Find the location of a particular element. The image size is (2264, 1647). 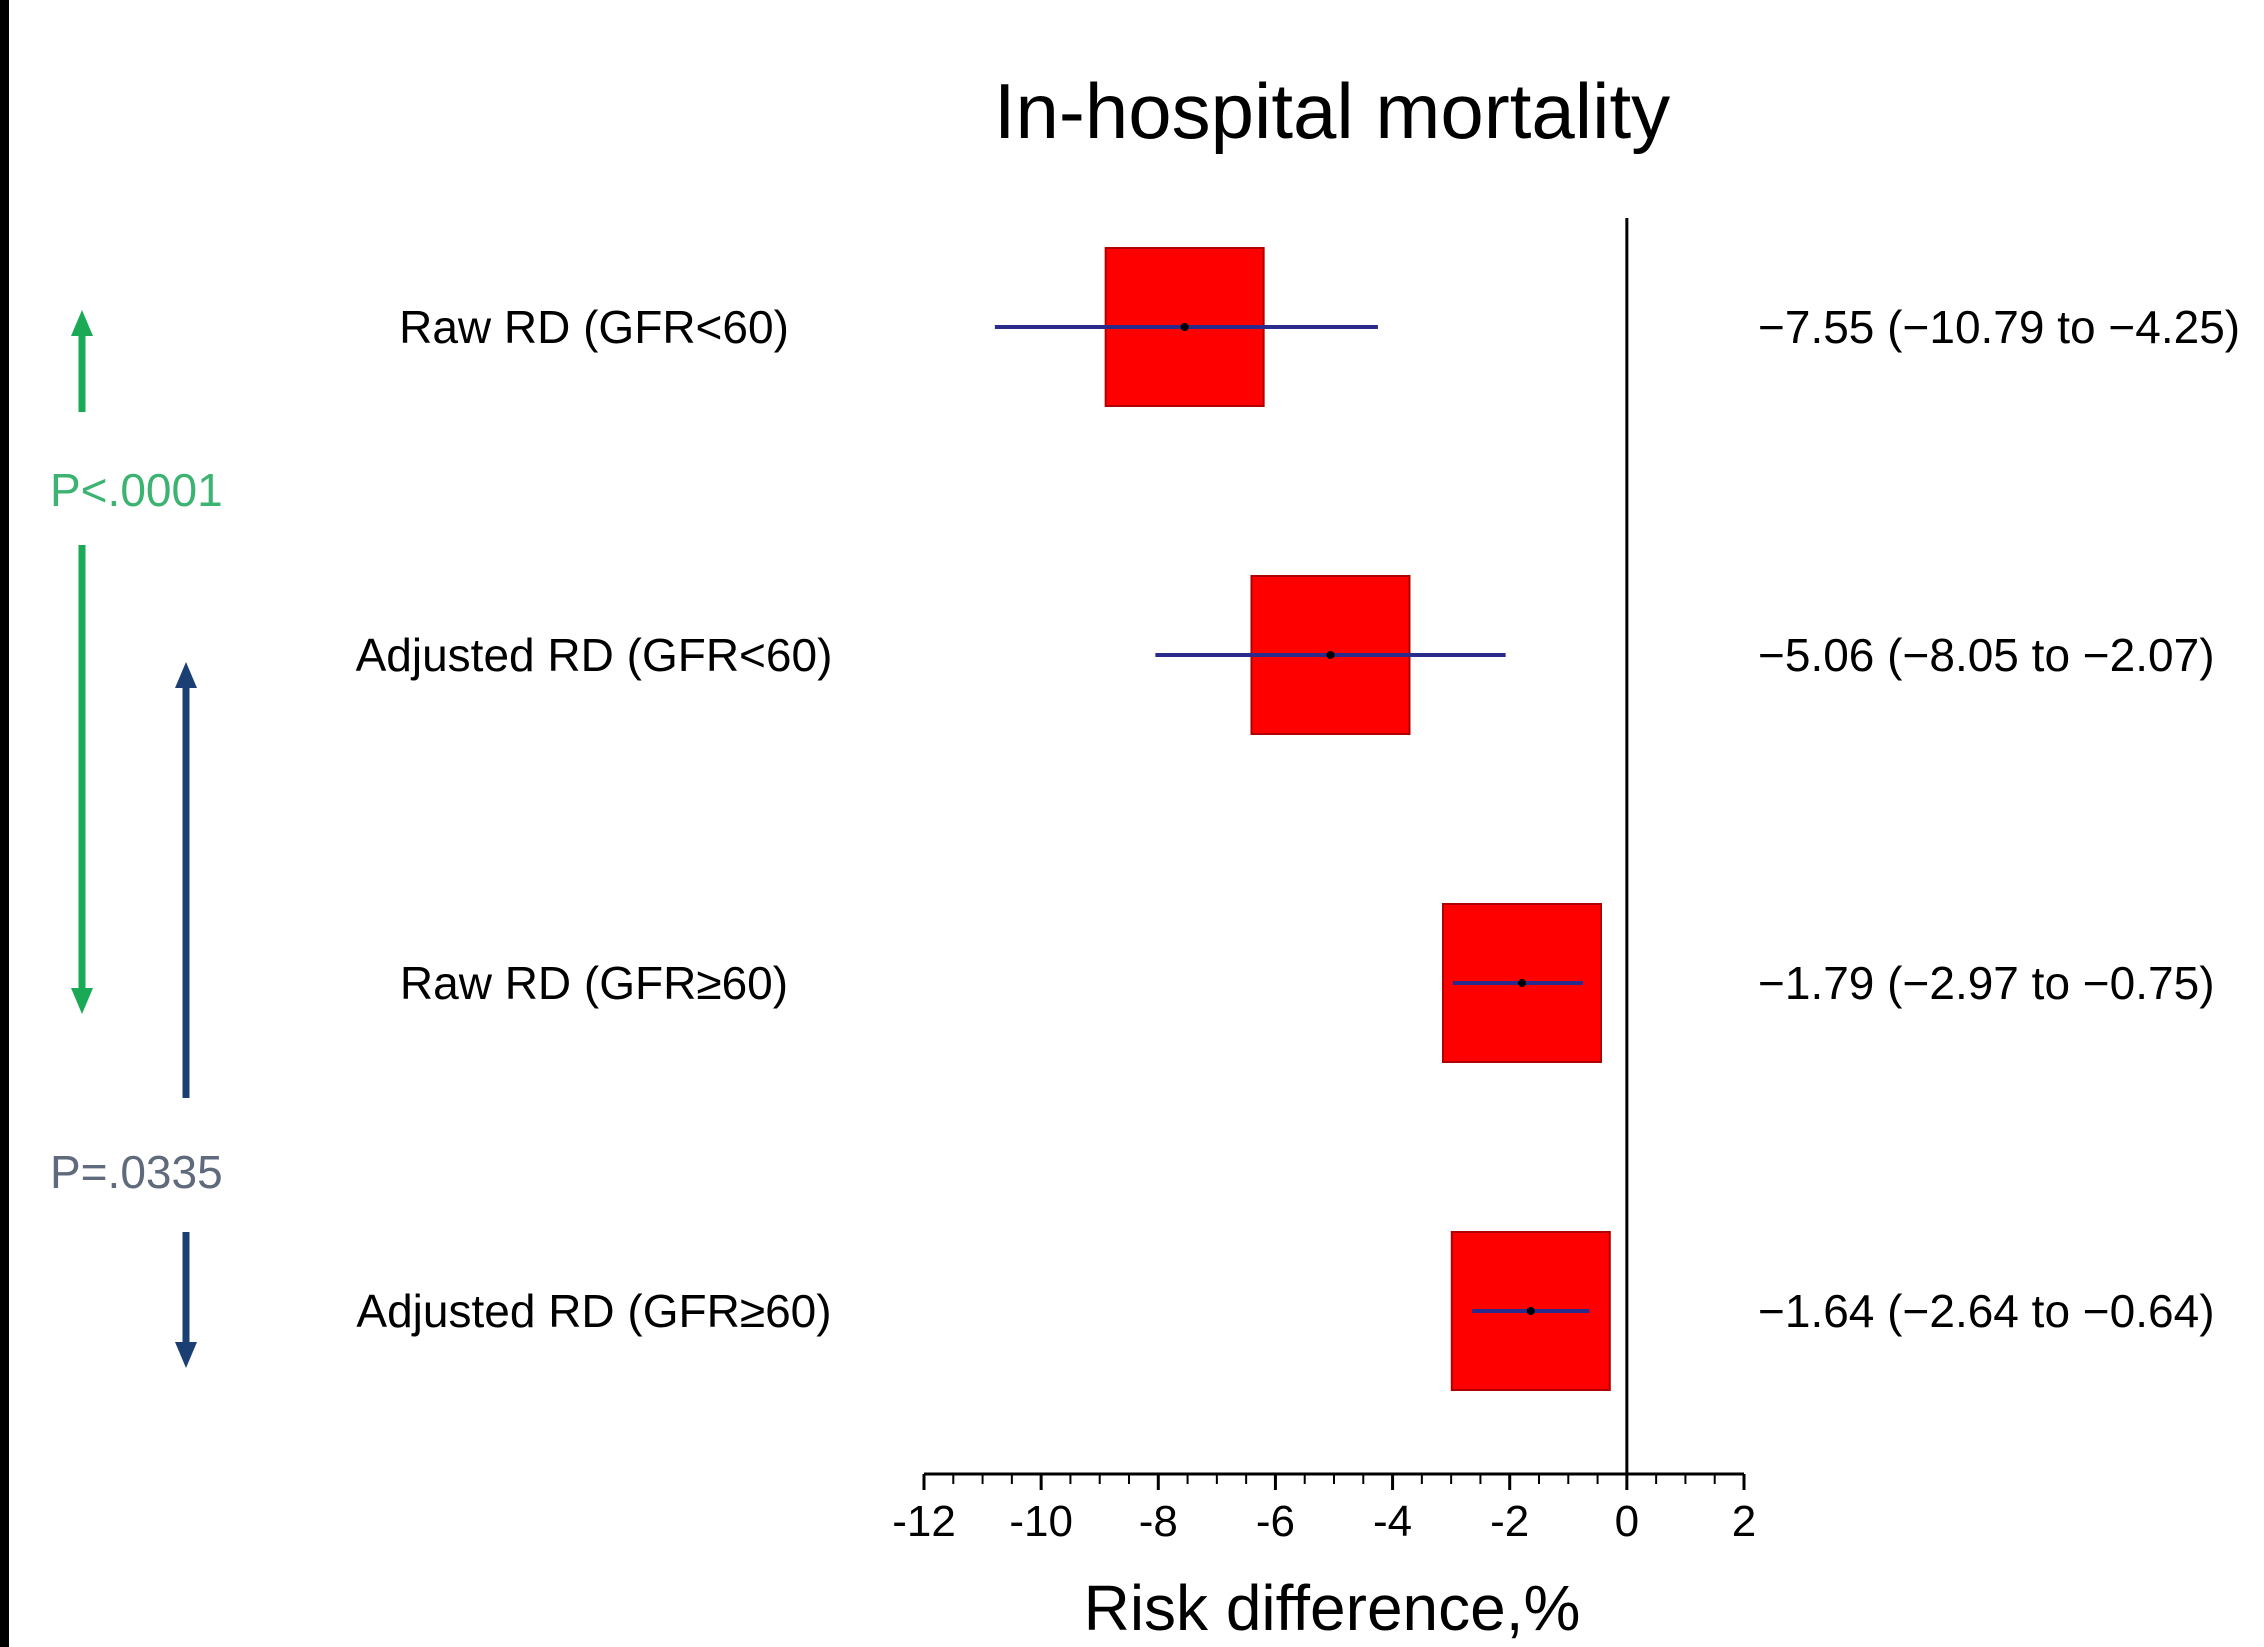

forest-row: Raw RD (GFR≥60) −1.79 (−2.97 to −0.75) is located at coordinates (1307, 983).